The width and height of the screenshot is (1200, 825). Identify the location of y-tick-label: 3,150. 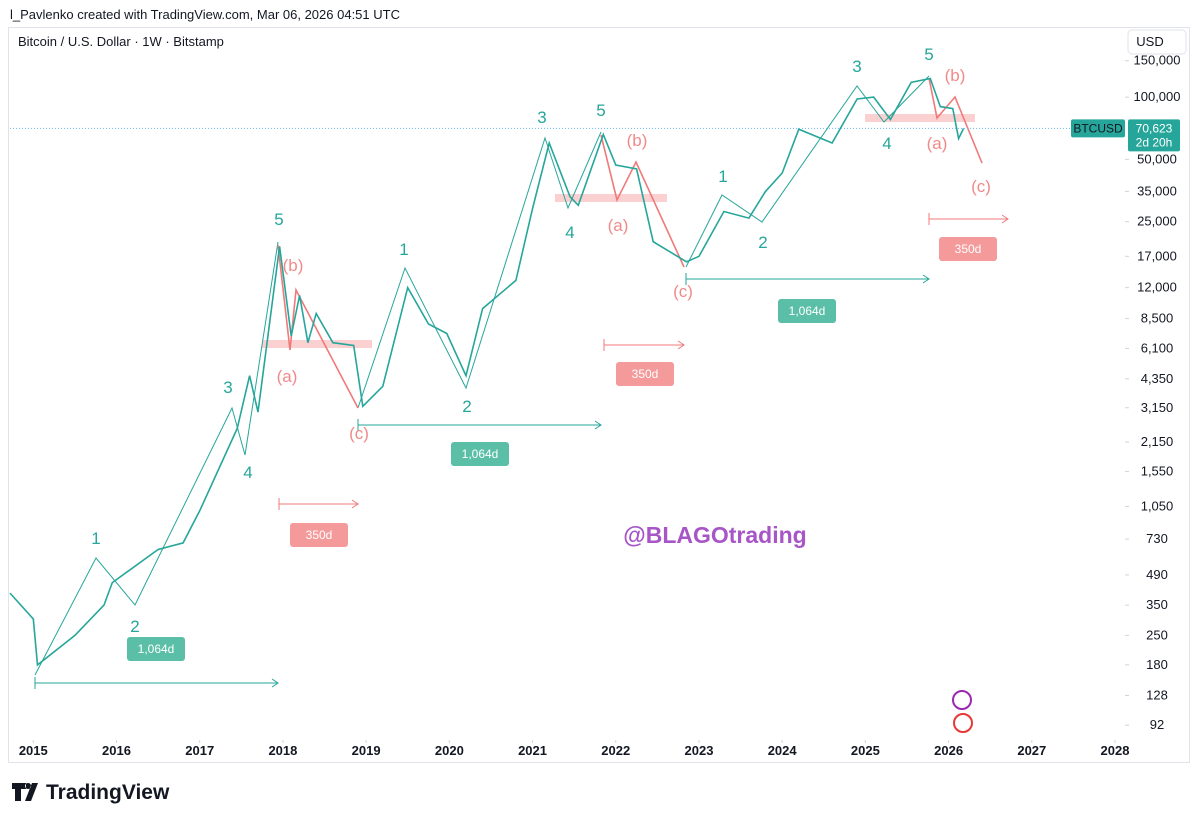
(1157, 407).